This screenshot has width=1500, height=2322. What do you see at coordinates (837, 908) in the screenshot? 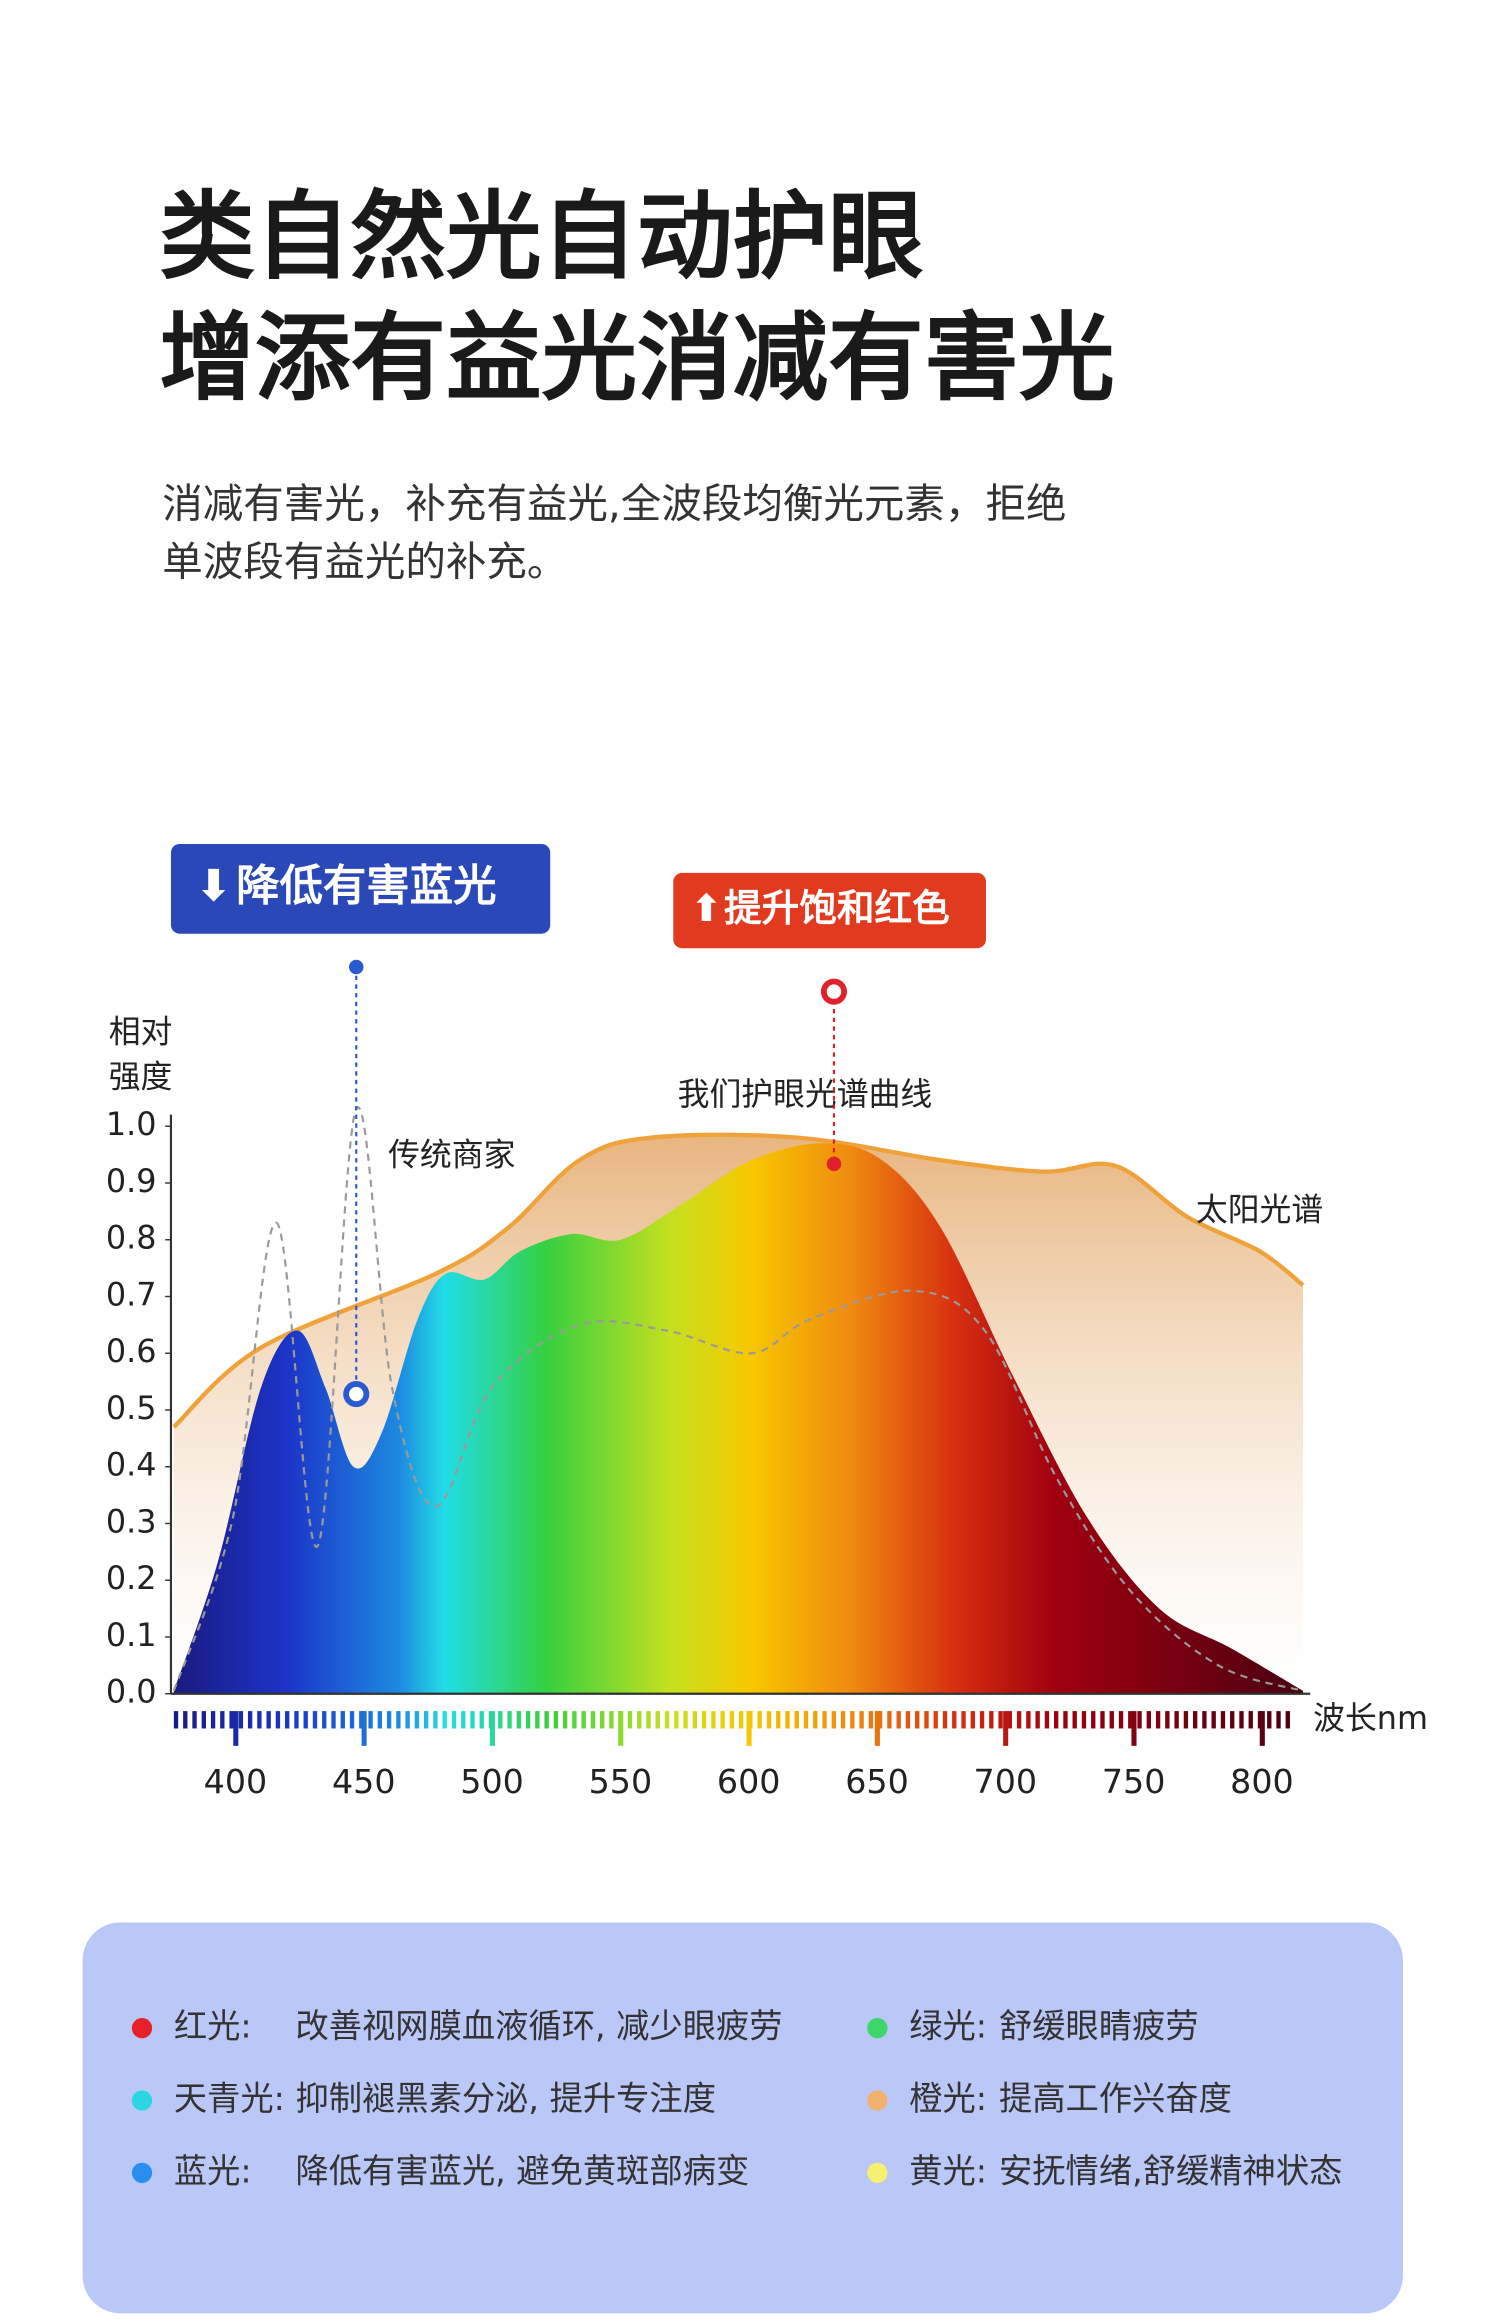
I see `badge-text: 提升饱和红色` at bounding box center [837, 908].